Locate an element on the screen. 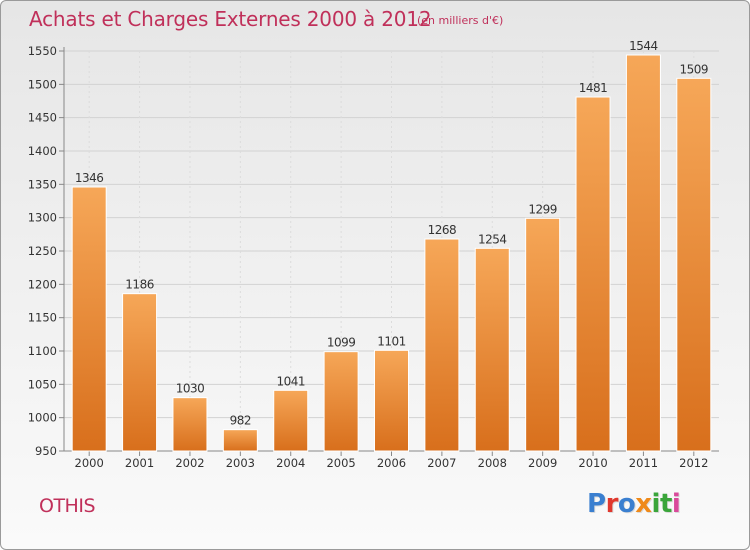 This screenshot has width=750, height=550. x-tick-label-2006: 2006 is located at coordinates (391, 463).